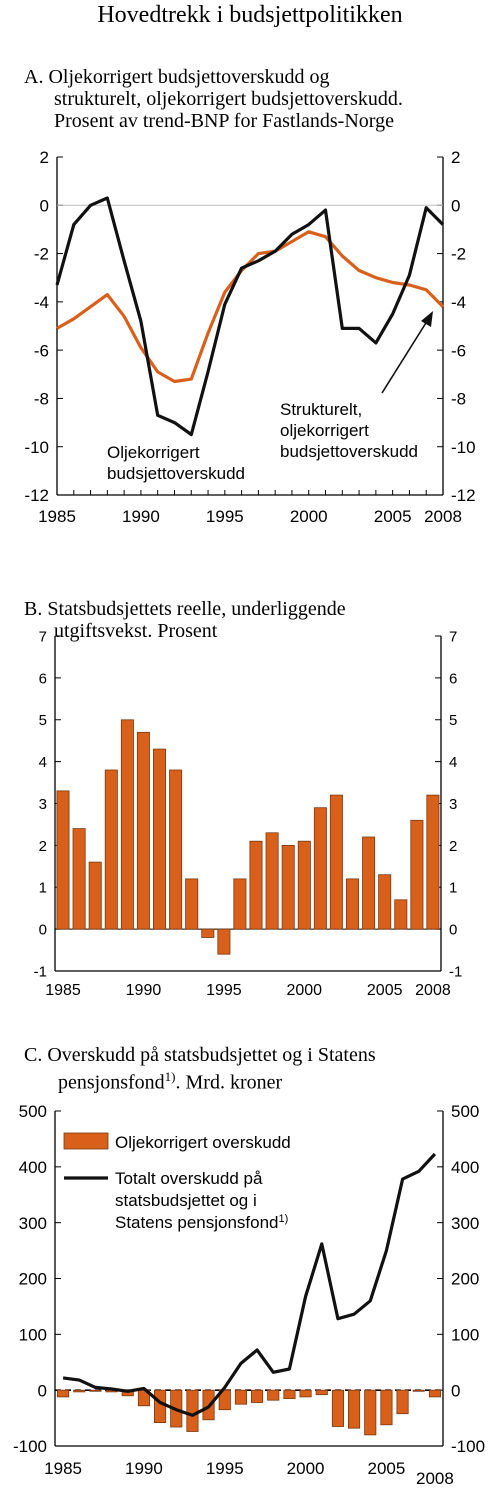 The height and width of the screenshot is (1494, 500). What do you see at coordinates (63, 1468) in the screenshot?
I see `chart-c-xtick-label: 1985` at bounding box center [63, 1468].